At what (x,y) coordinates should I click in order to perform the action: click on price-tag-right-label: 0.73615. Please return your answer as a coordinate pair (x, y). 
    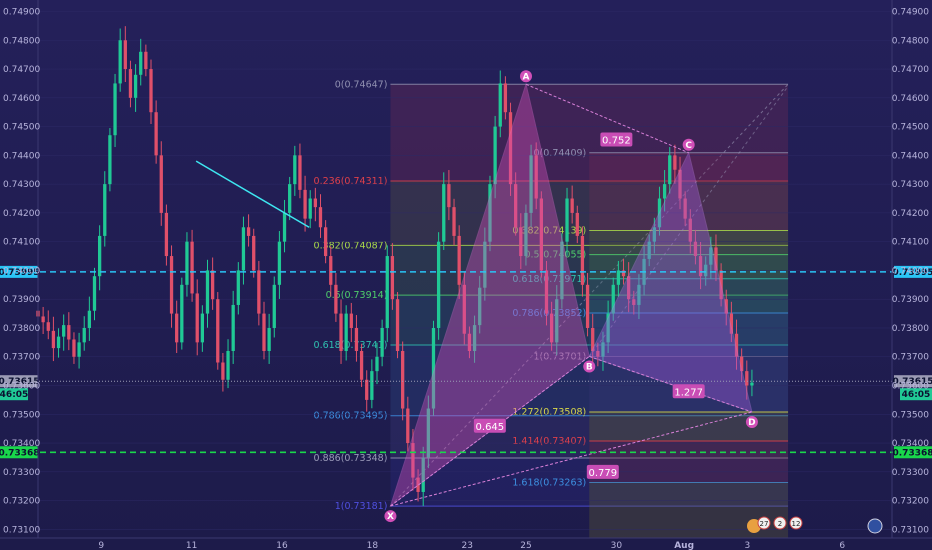
    Looking at the image, I should click on (912, 382).